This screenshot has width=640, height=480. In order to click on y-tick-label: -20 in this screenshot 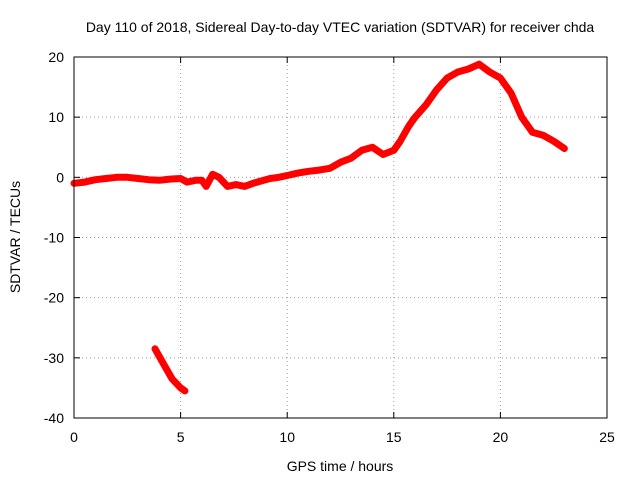, I will do `click(54, 298)`.